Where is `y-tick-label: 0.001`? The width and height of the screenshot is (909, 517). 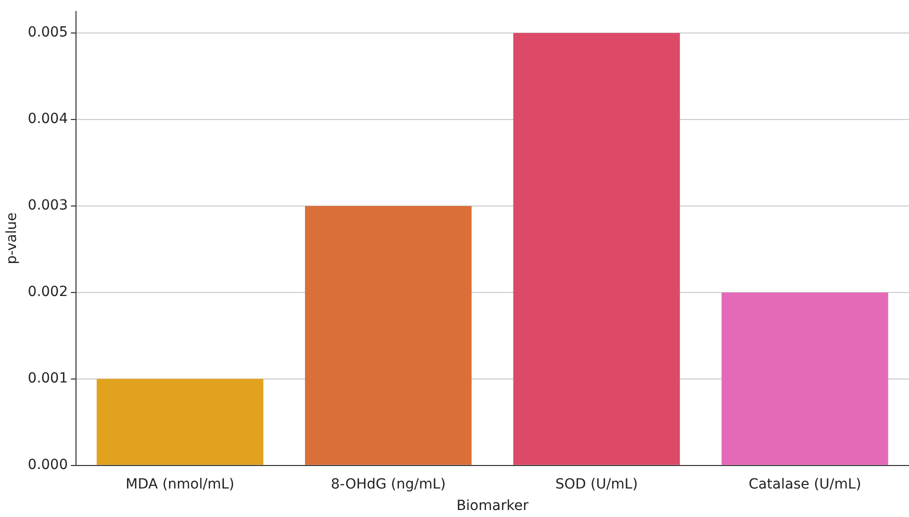 y-tick-label: 0.001 is located at coordinates (48, 378).